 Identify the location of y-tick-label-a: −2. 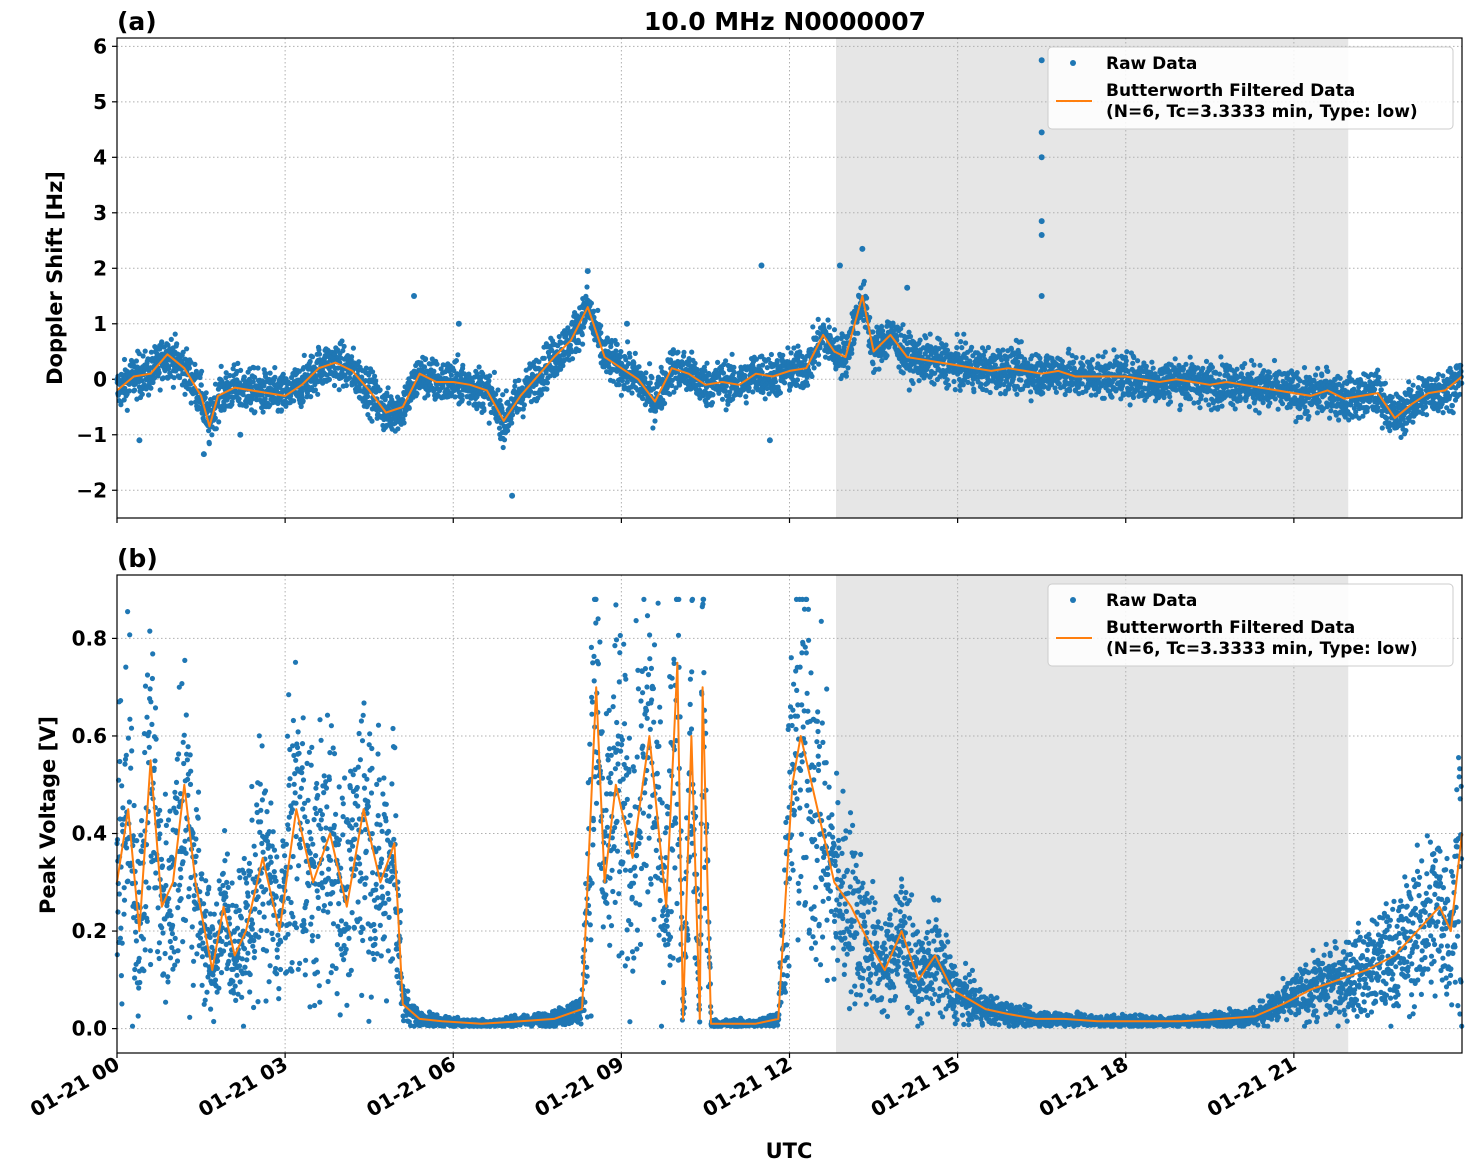
(91, 490).